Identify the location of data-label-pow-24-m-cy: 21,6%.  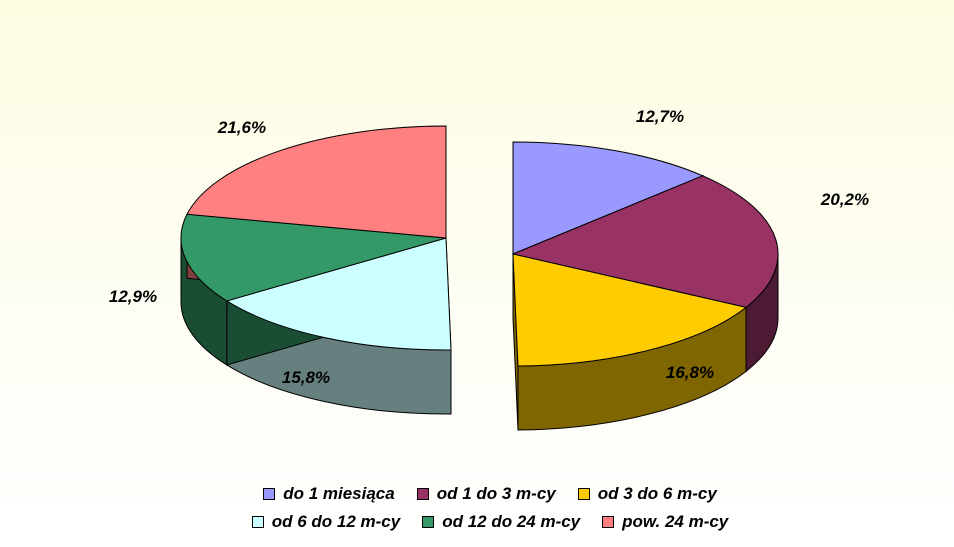
(241, 127).